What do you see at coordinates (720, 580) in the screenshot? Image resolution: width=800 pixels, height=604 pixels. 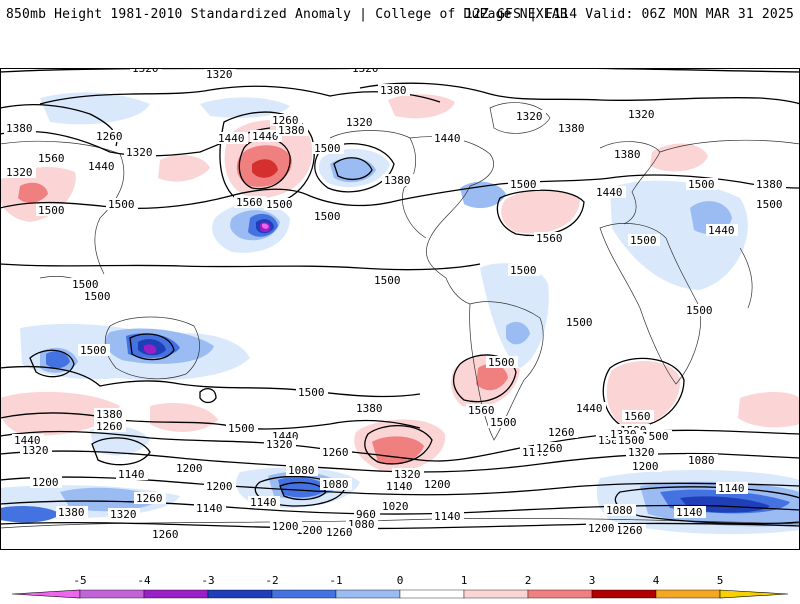 I see `colorbar-tick-label: 5` at bounding box center [720, 580].